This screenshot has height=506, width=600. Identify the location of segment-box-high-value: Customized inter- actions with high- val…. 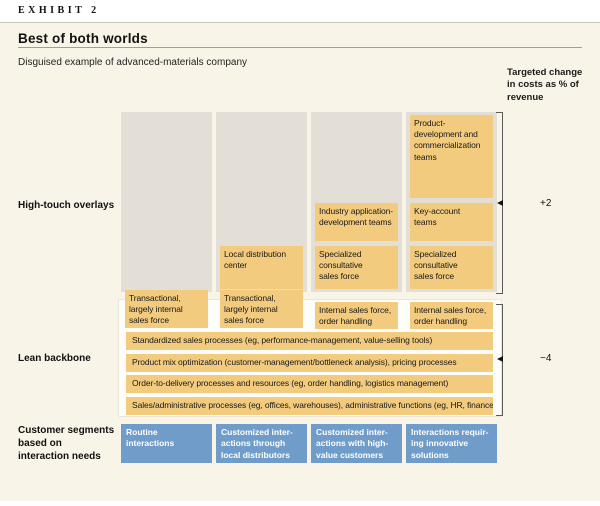
(356, 443).